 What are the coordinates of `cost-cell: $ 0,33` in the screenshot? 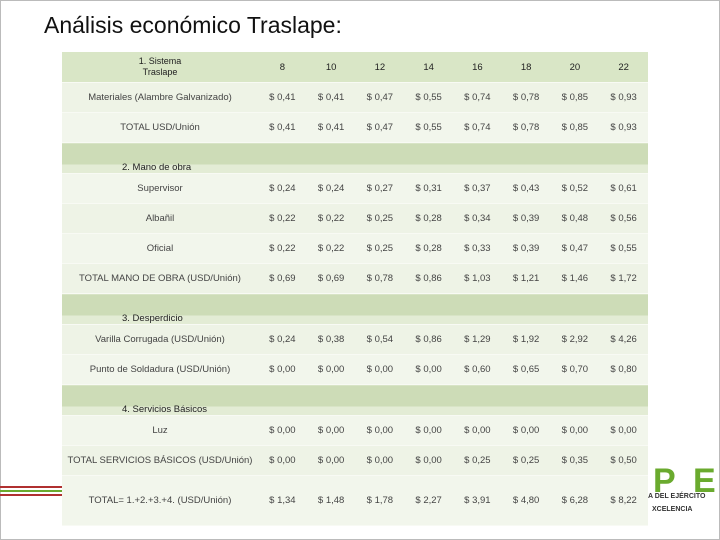 It's located at (477, 248).